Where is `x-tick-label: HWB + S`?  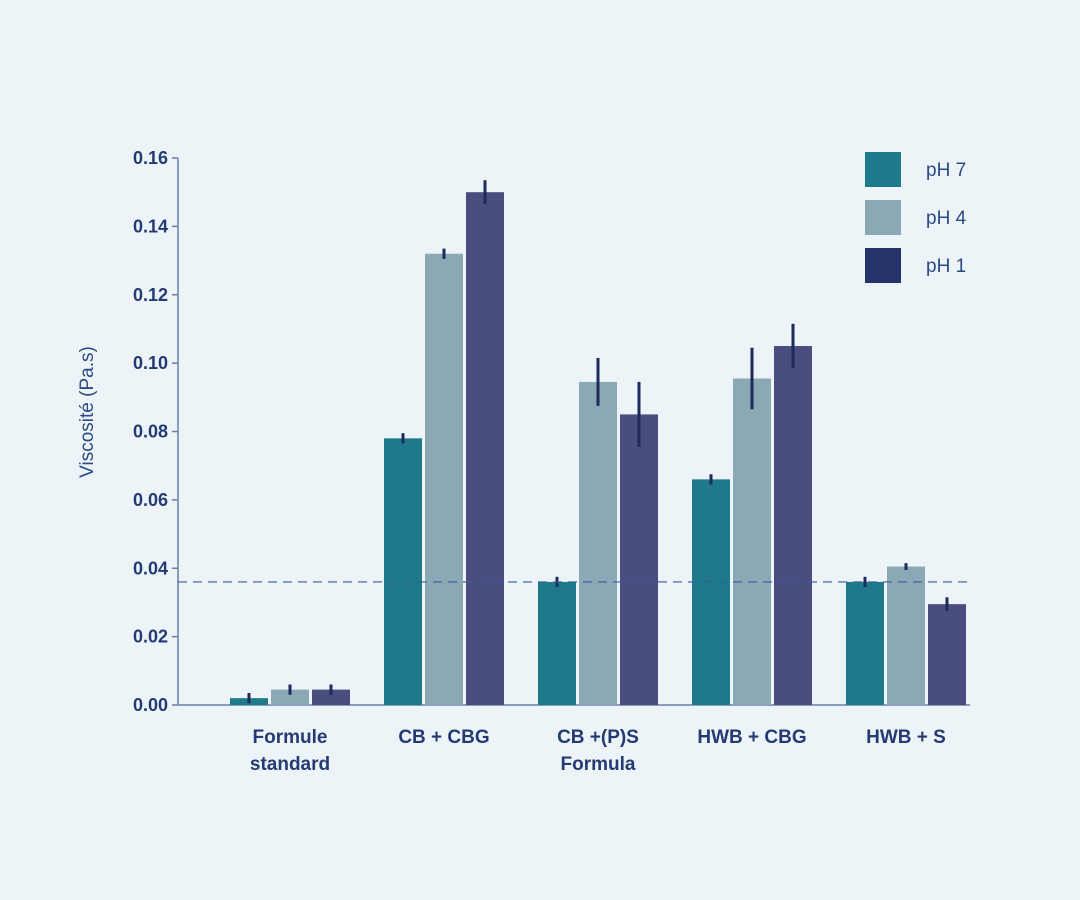
x-tick-label: HWB + S is located at coordinates (906, 737).